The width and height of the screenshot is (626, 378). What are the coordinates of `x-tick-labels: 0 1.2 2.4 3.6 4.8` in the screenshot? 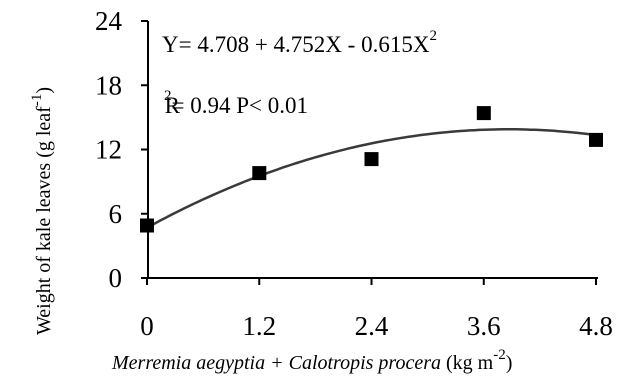 It's located at (376, 326).